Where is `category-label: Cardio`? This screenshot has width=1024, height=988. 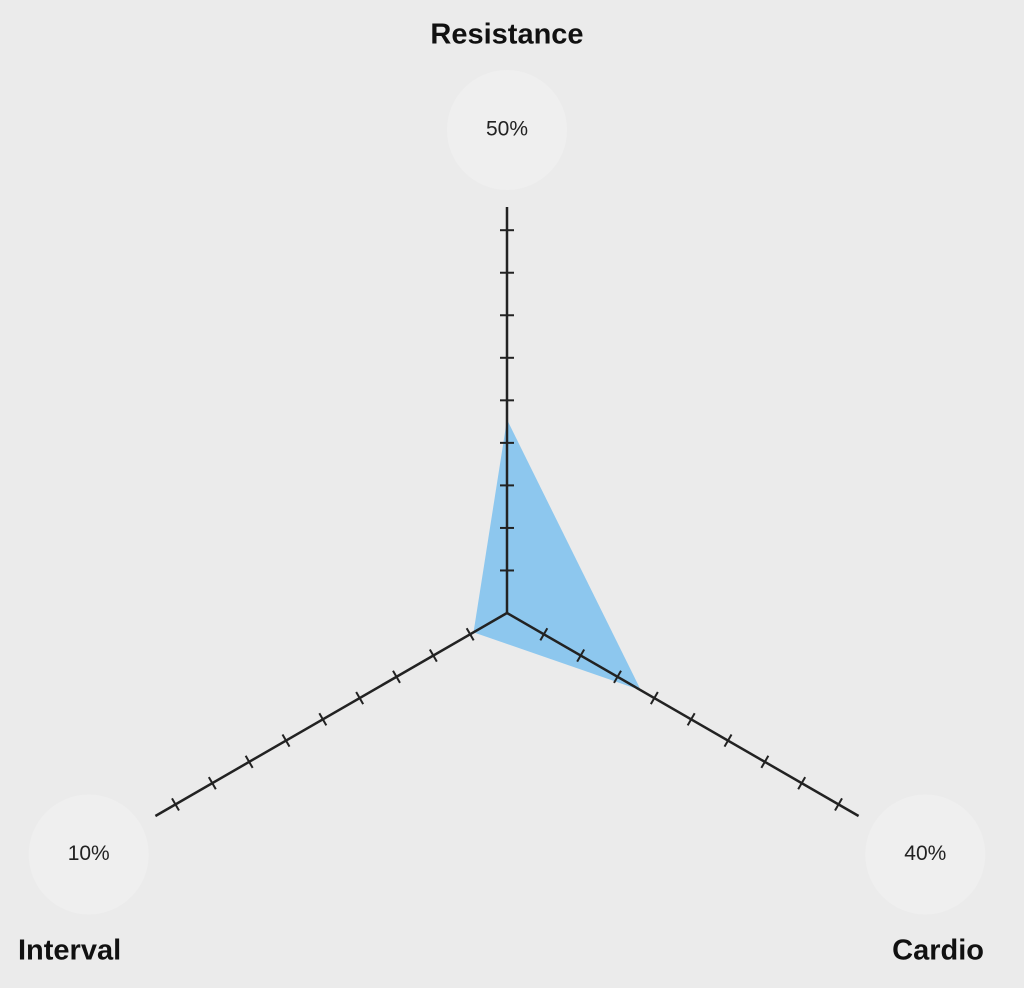
category-label: Cardio is located at coordinates (938, 951).